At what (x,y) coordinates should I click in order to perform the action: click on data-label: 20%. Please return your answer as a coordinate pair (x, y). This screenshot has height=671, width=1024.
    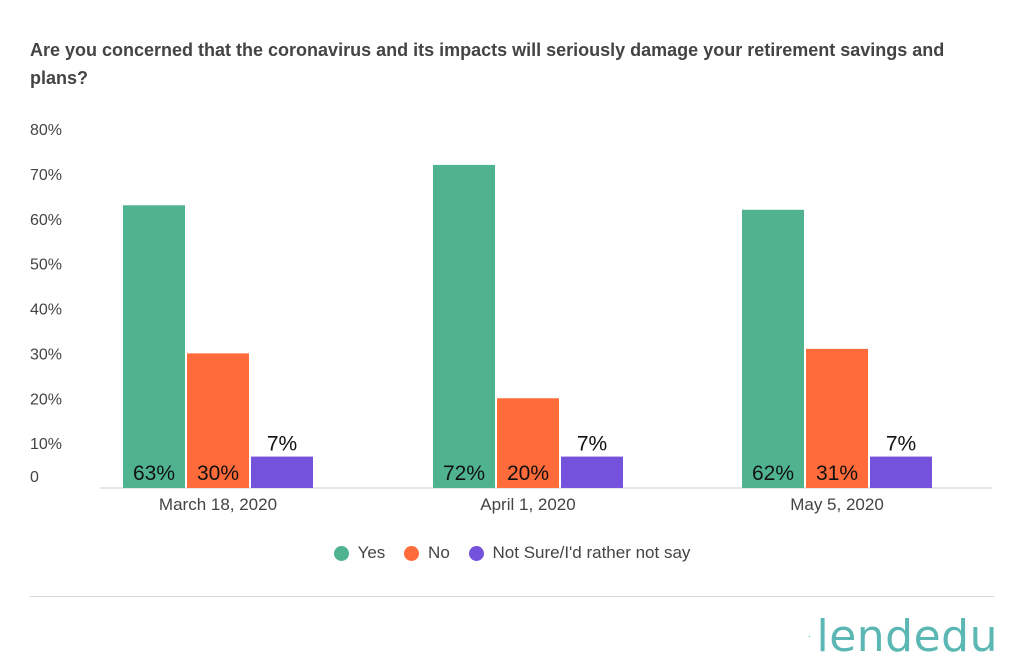
    Looking at the image, I should click on (528, 473).